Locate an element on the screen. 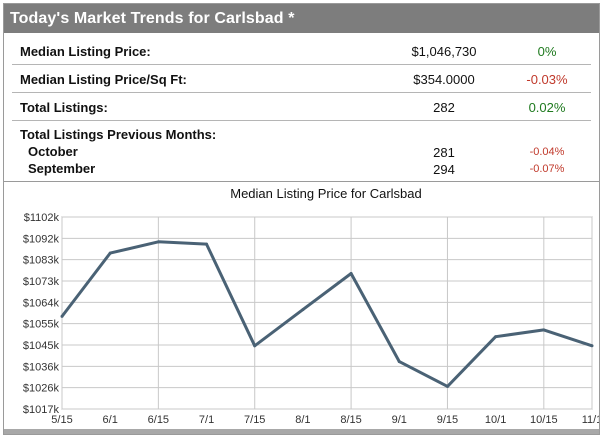 The height and width of the screenshot is (438, 604). x-tick-label: 8/15 is located at coordinates (350, 420).